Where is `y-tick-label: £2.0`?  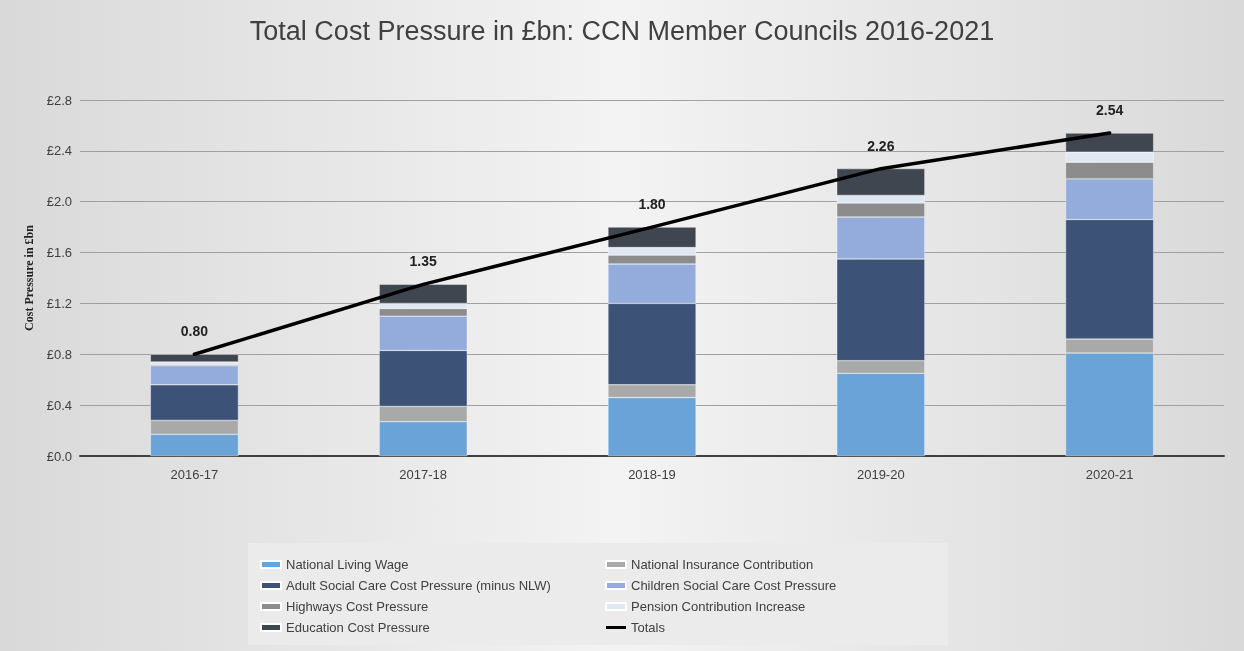 y-tick-label: £2.0 is located at coordinates (59, 202).